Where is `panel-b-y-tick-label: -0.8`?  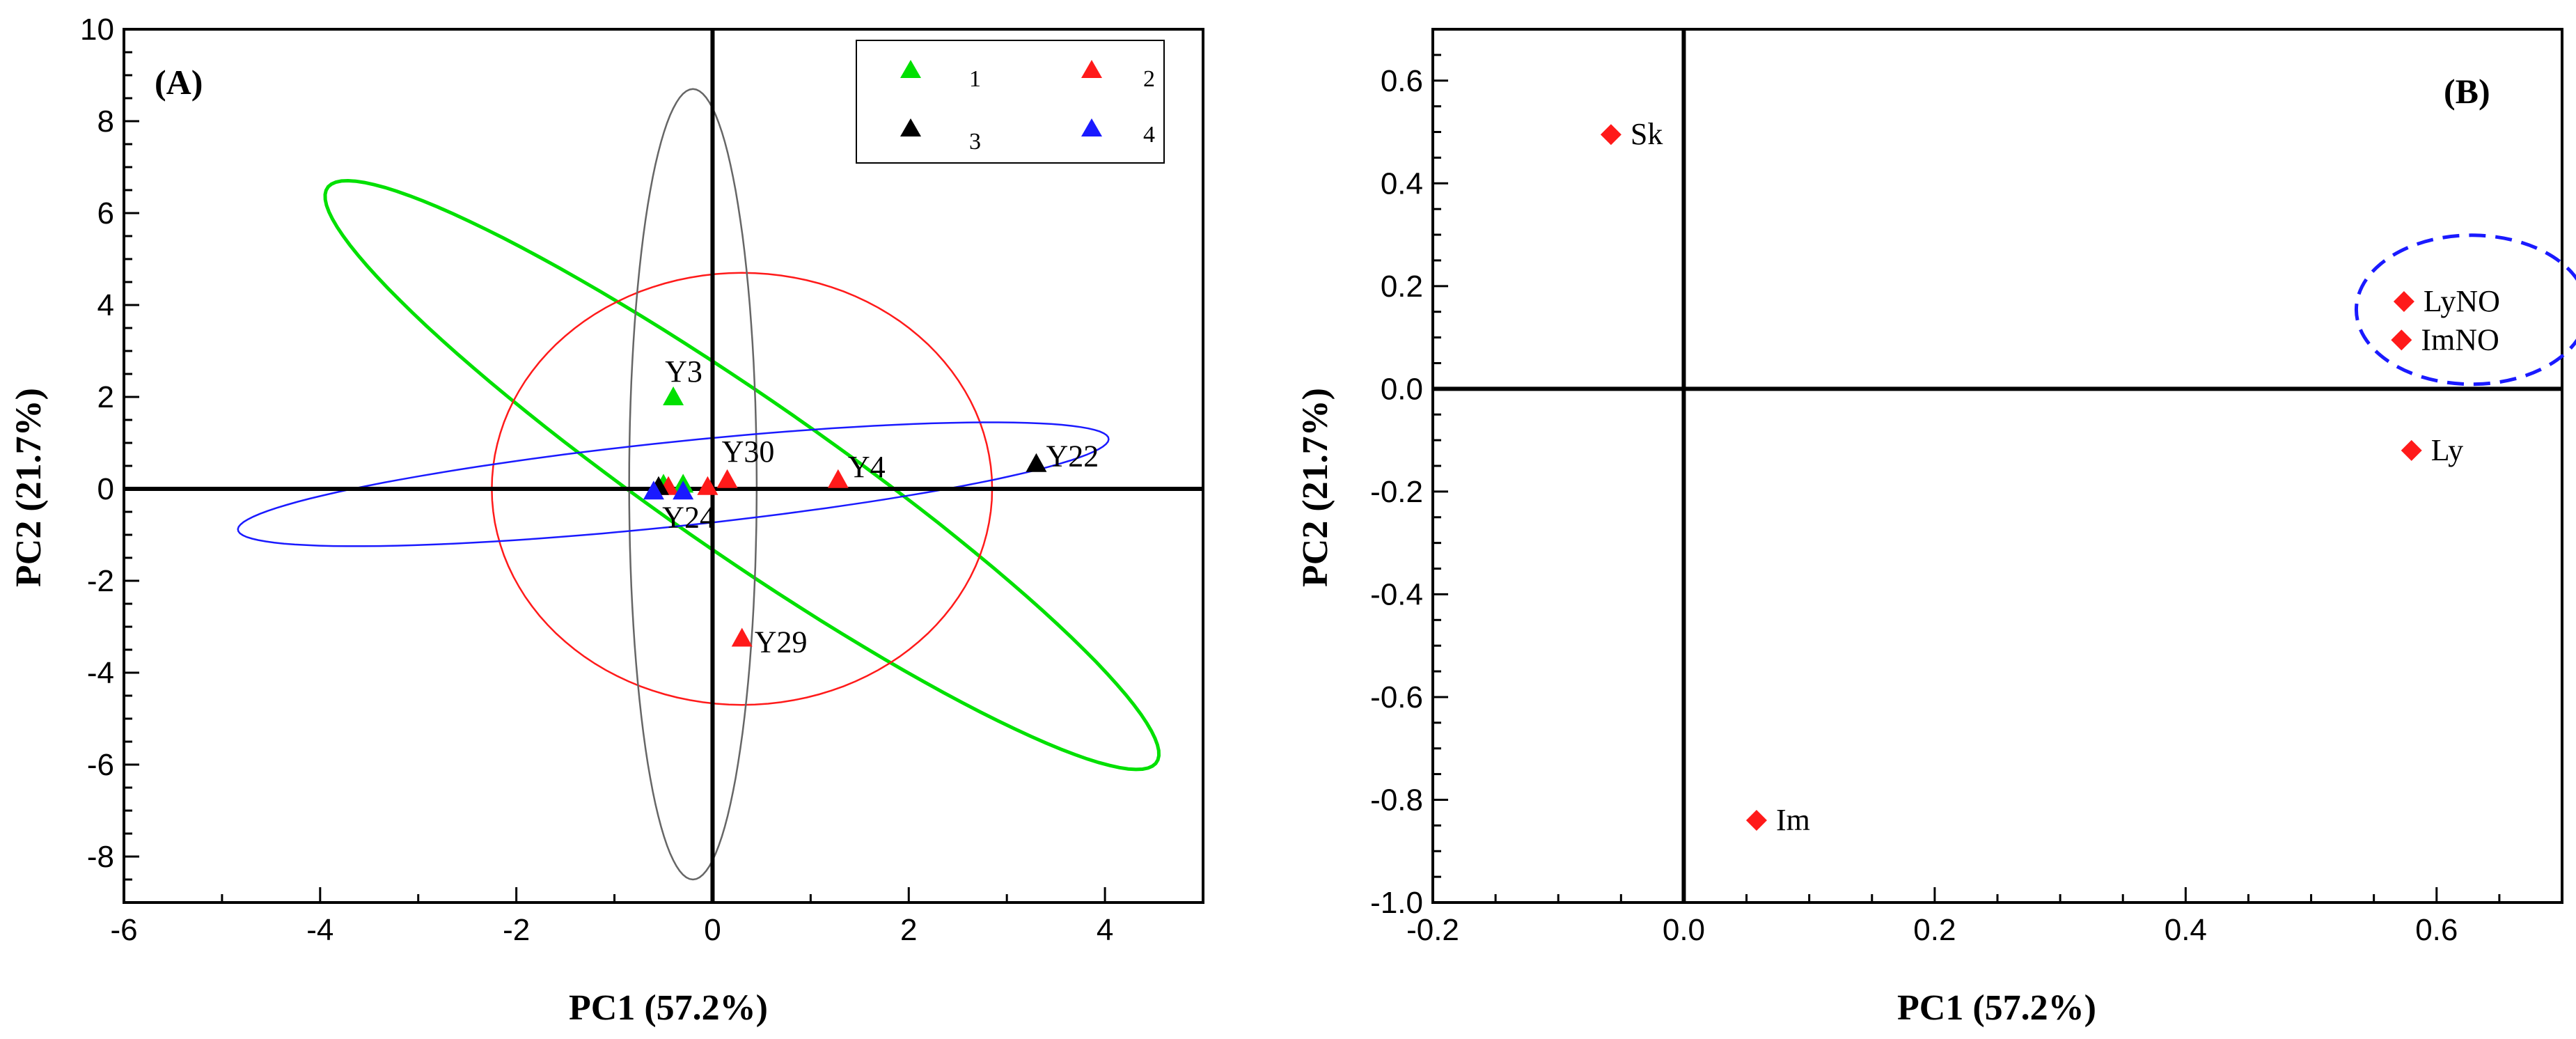 panel-b-y-tick-label: -0.8 is located at coordinates (1396, 800).